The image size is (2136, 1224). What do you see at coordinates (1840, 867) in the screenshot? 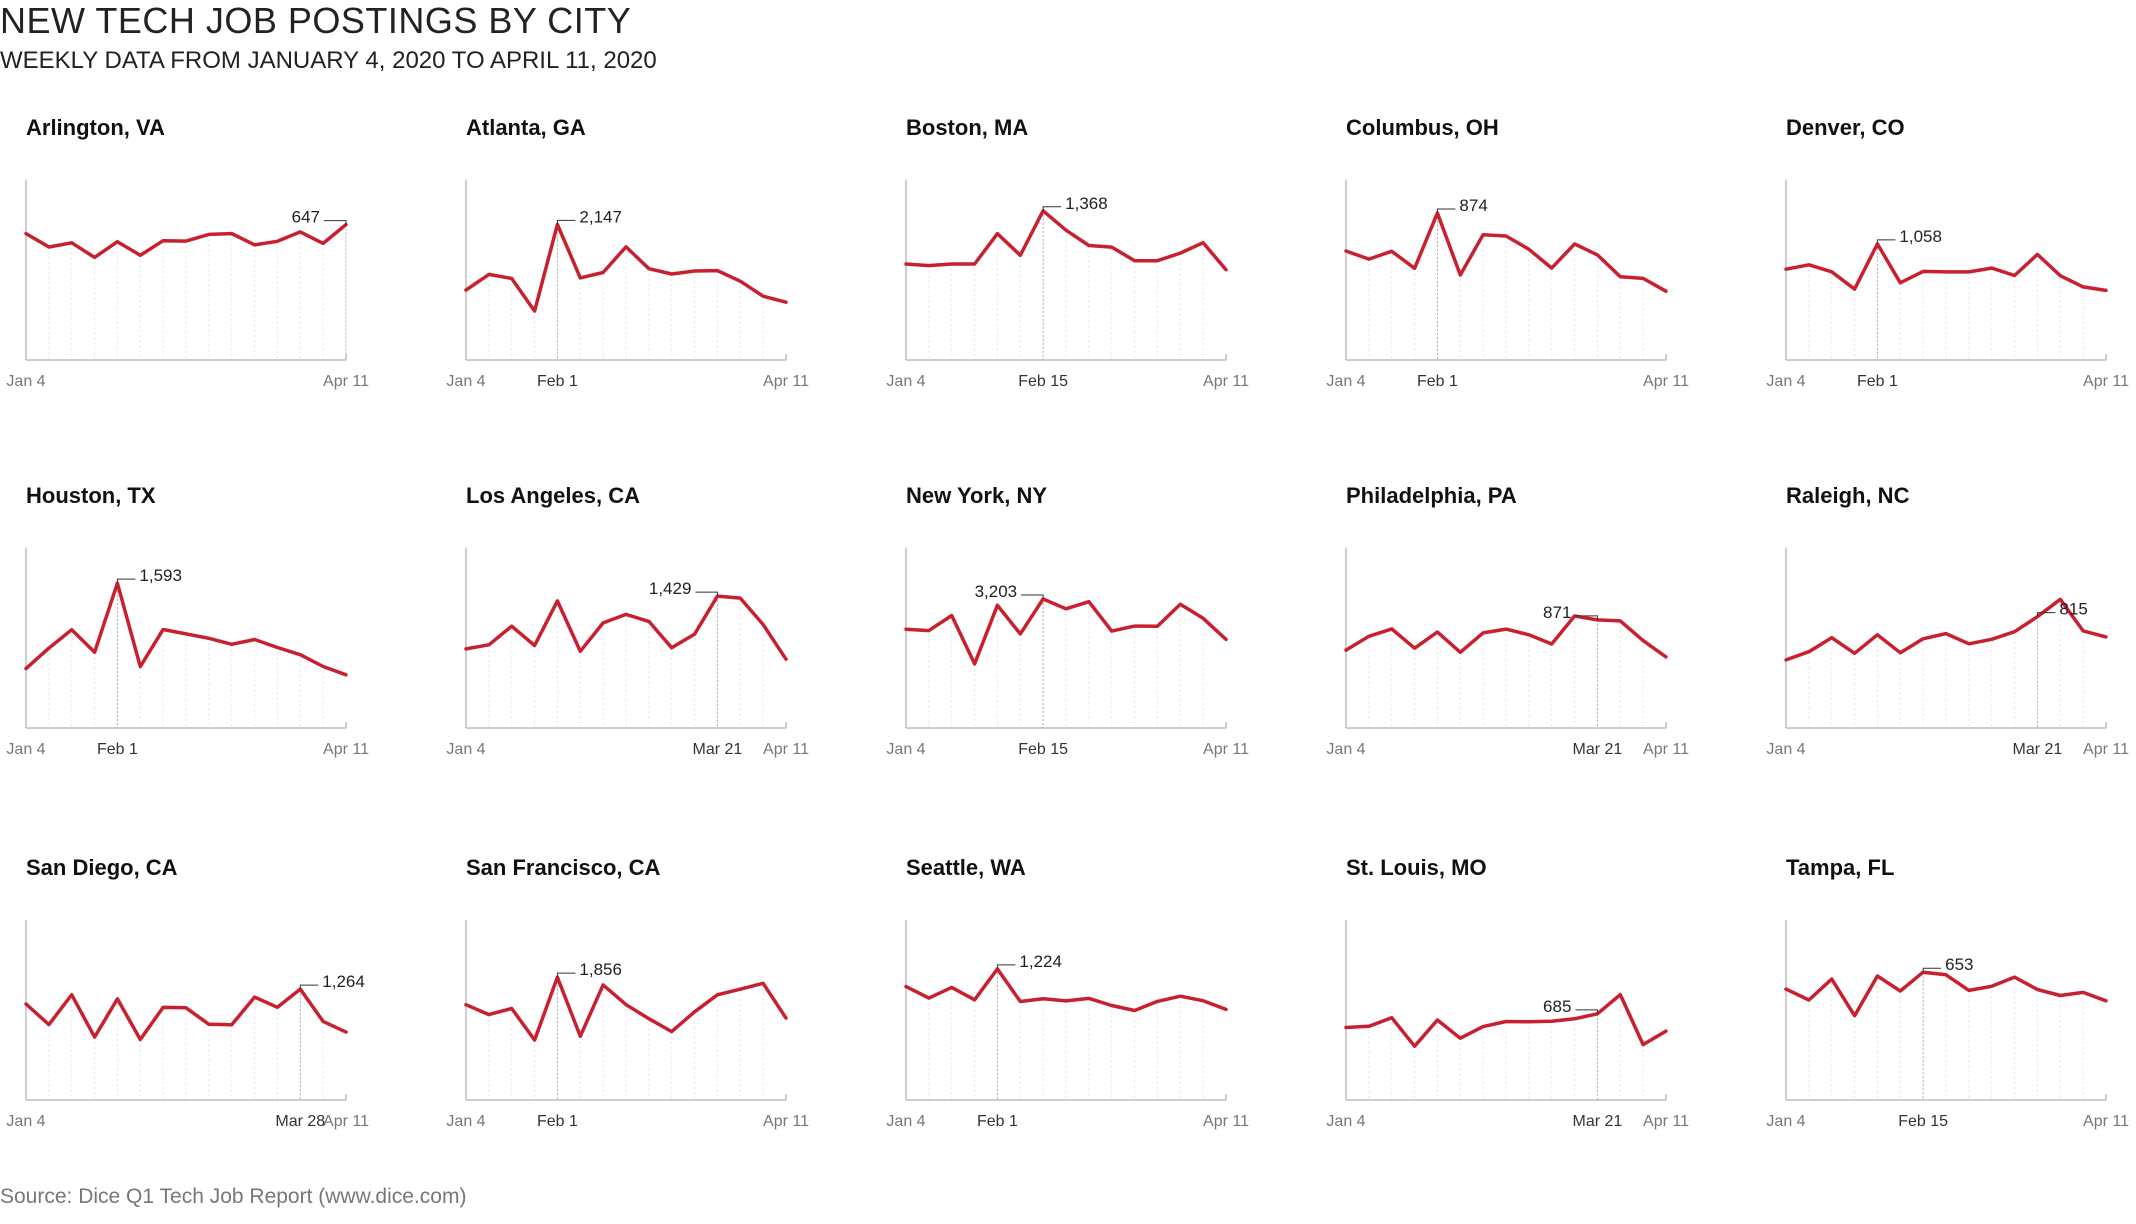
I see `city-title: Tampa, FL` at bounding box center [1840, 867].